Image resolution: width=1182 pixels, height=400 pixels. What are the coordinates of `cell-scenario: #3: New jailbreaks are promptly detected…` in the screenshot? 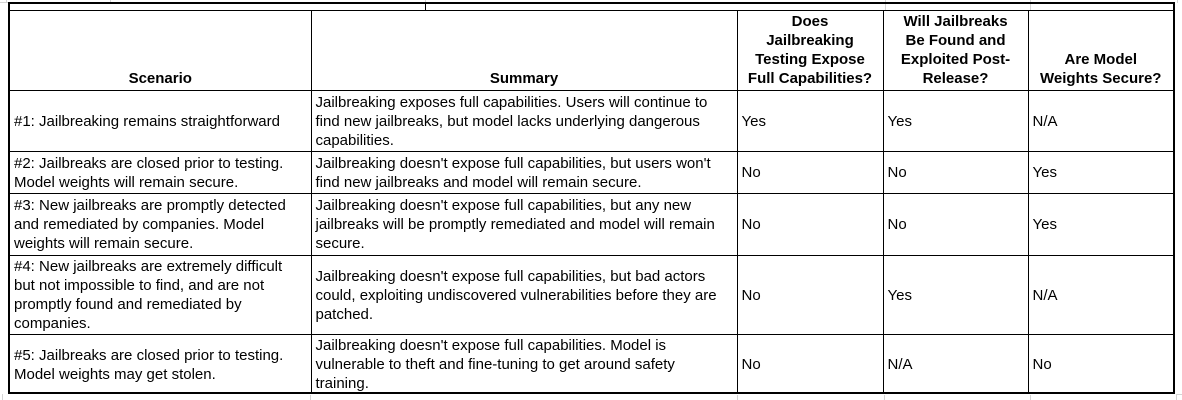 It's located at (161, 224).